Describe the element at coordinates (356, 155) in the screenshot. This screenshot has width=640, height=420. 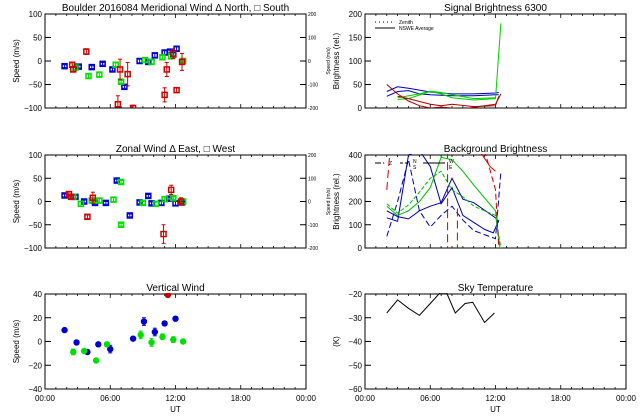
I see `y-tick-label: 400` at that location.